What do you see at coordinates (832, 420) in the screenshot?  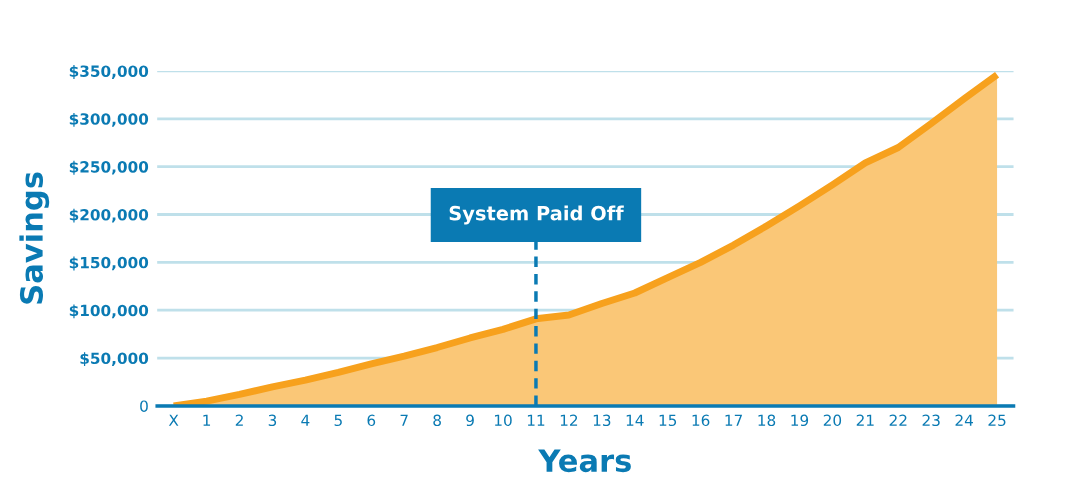 I see `x-tick-label: 20` at bounding box center [832, 420].